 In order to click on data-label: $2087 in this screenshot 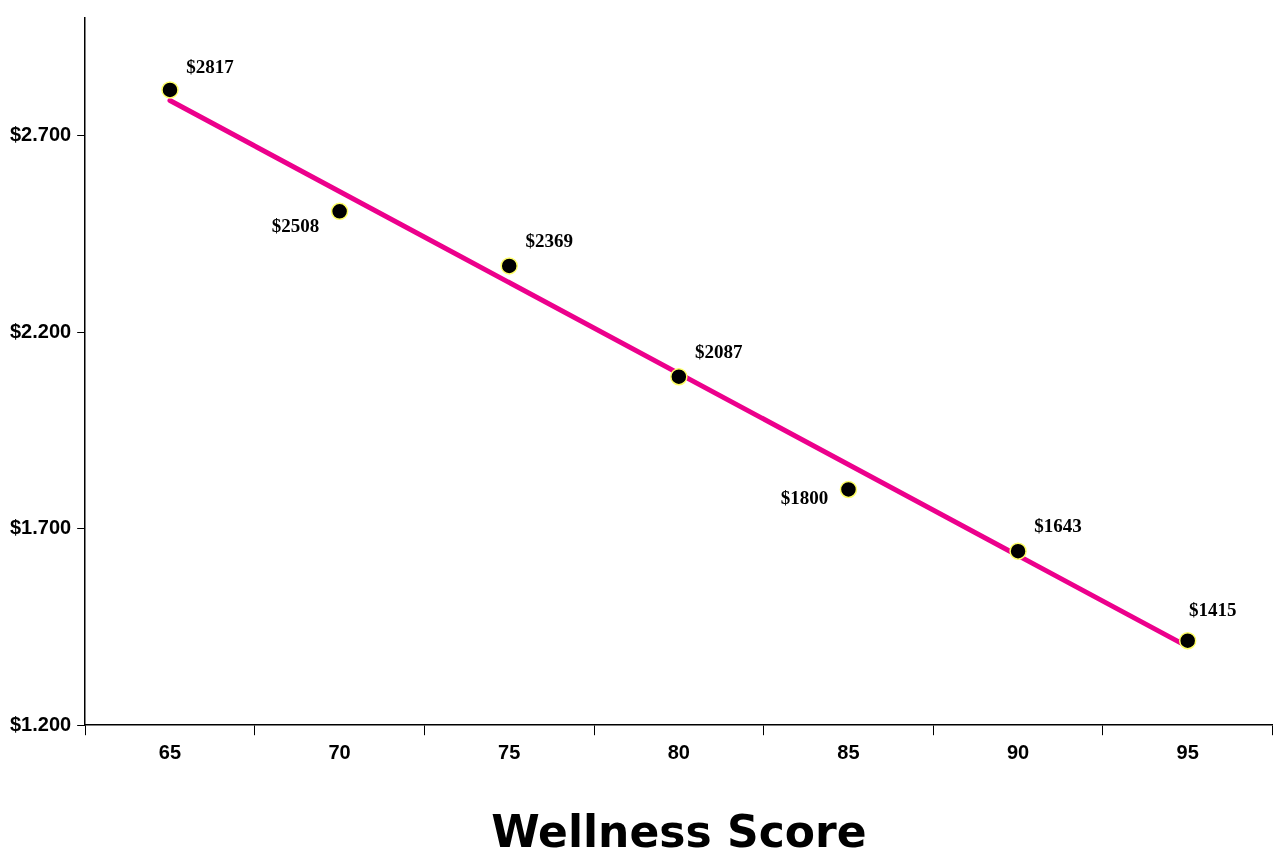, I will do `click(719, 351)`.